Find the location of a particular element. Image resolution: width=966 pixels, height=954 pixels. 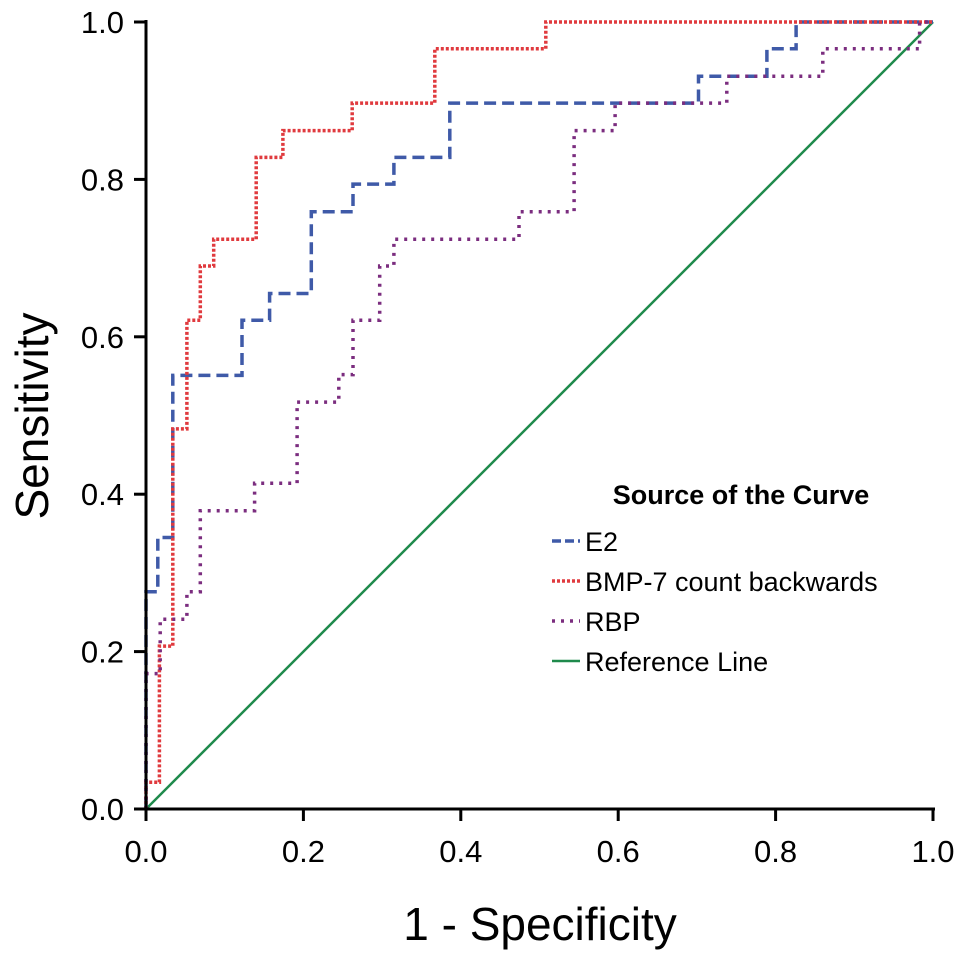

y-tick-label: 0.6 is located at coordinates (102, 337).